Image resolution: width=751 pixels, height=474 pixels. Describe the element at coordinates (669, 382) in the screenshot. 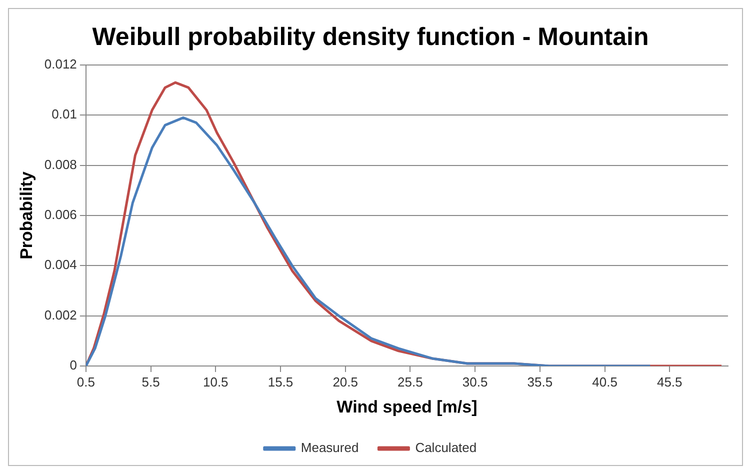

I see `x-tick-label: 45.5` at that location.